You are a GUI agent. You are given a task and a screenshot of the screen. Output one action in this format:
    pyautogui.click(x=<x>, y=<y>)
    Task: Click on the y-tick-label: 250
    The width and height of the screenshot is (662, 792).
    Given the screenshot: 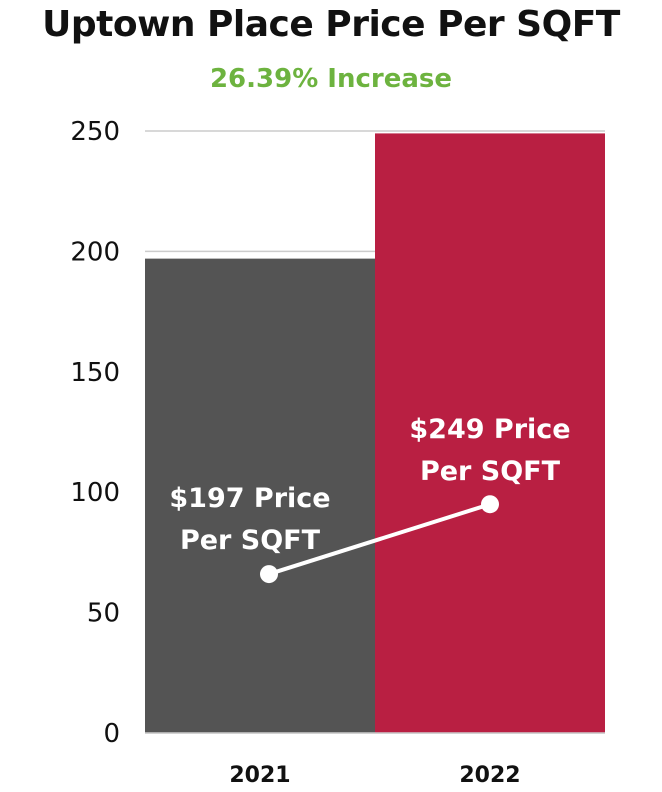 What is the action you would take?
    pyautogui.click(x=95, y=132)
    